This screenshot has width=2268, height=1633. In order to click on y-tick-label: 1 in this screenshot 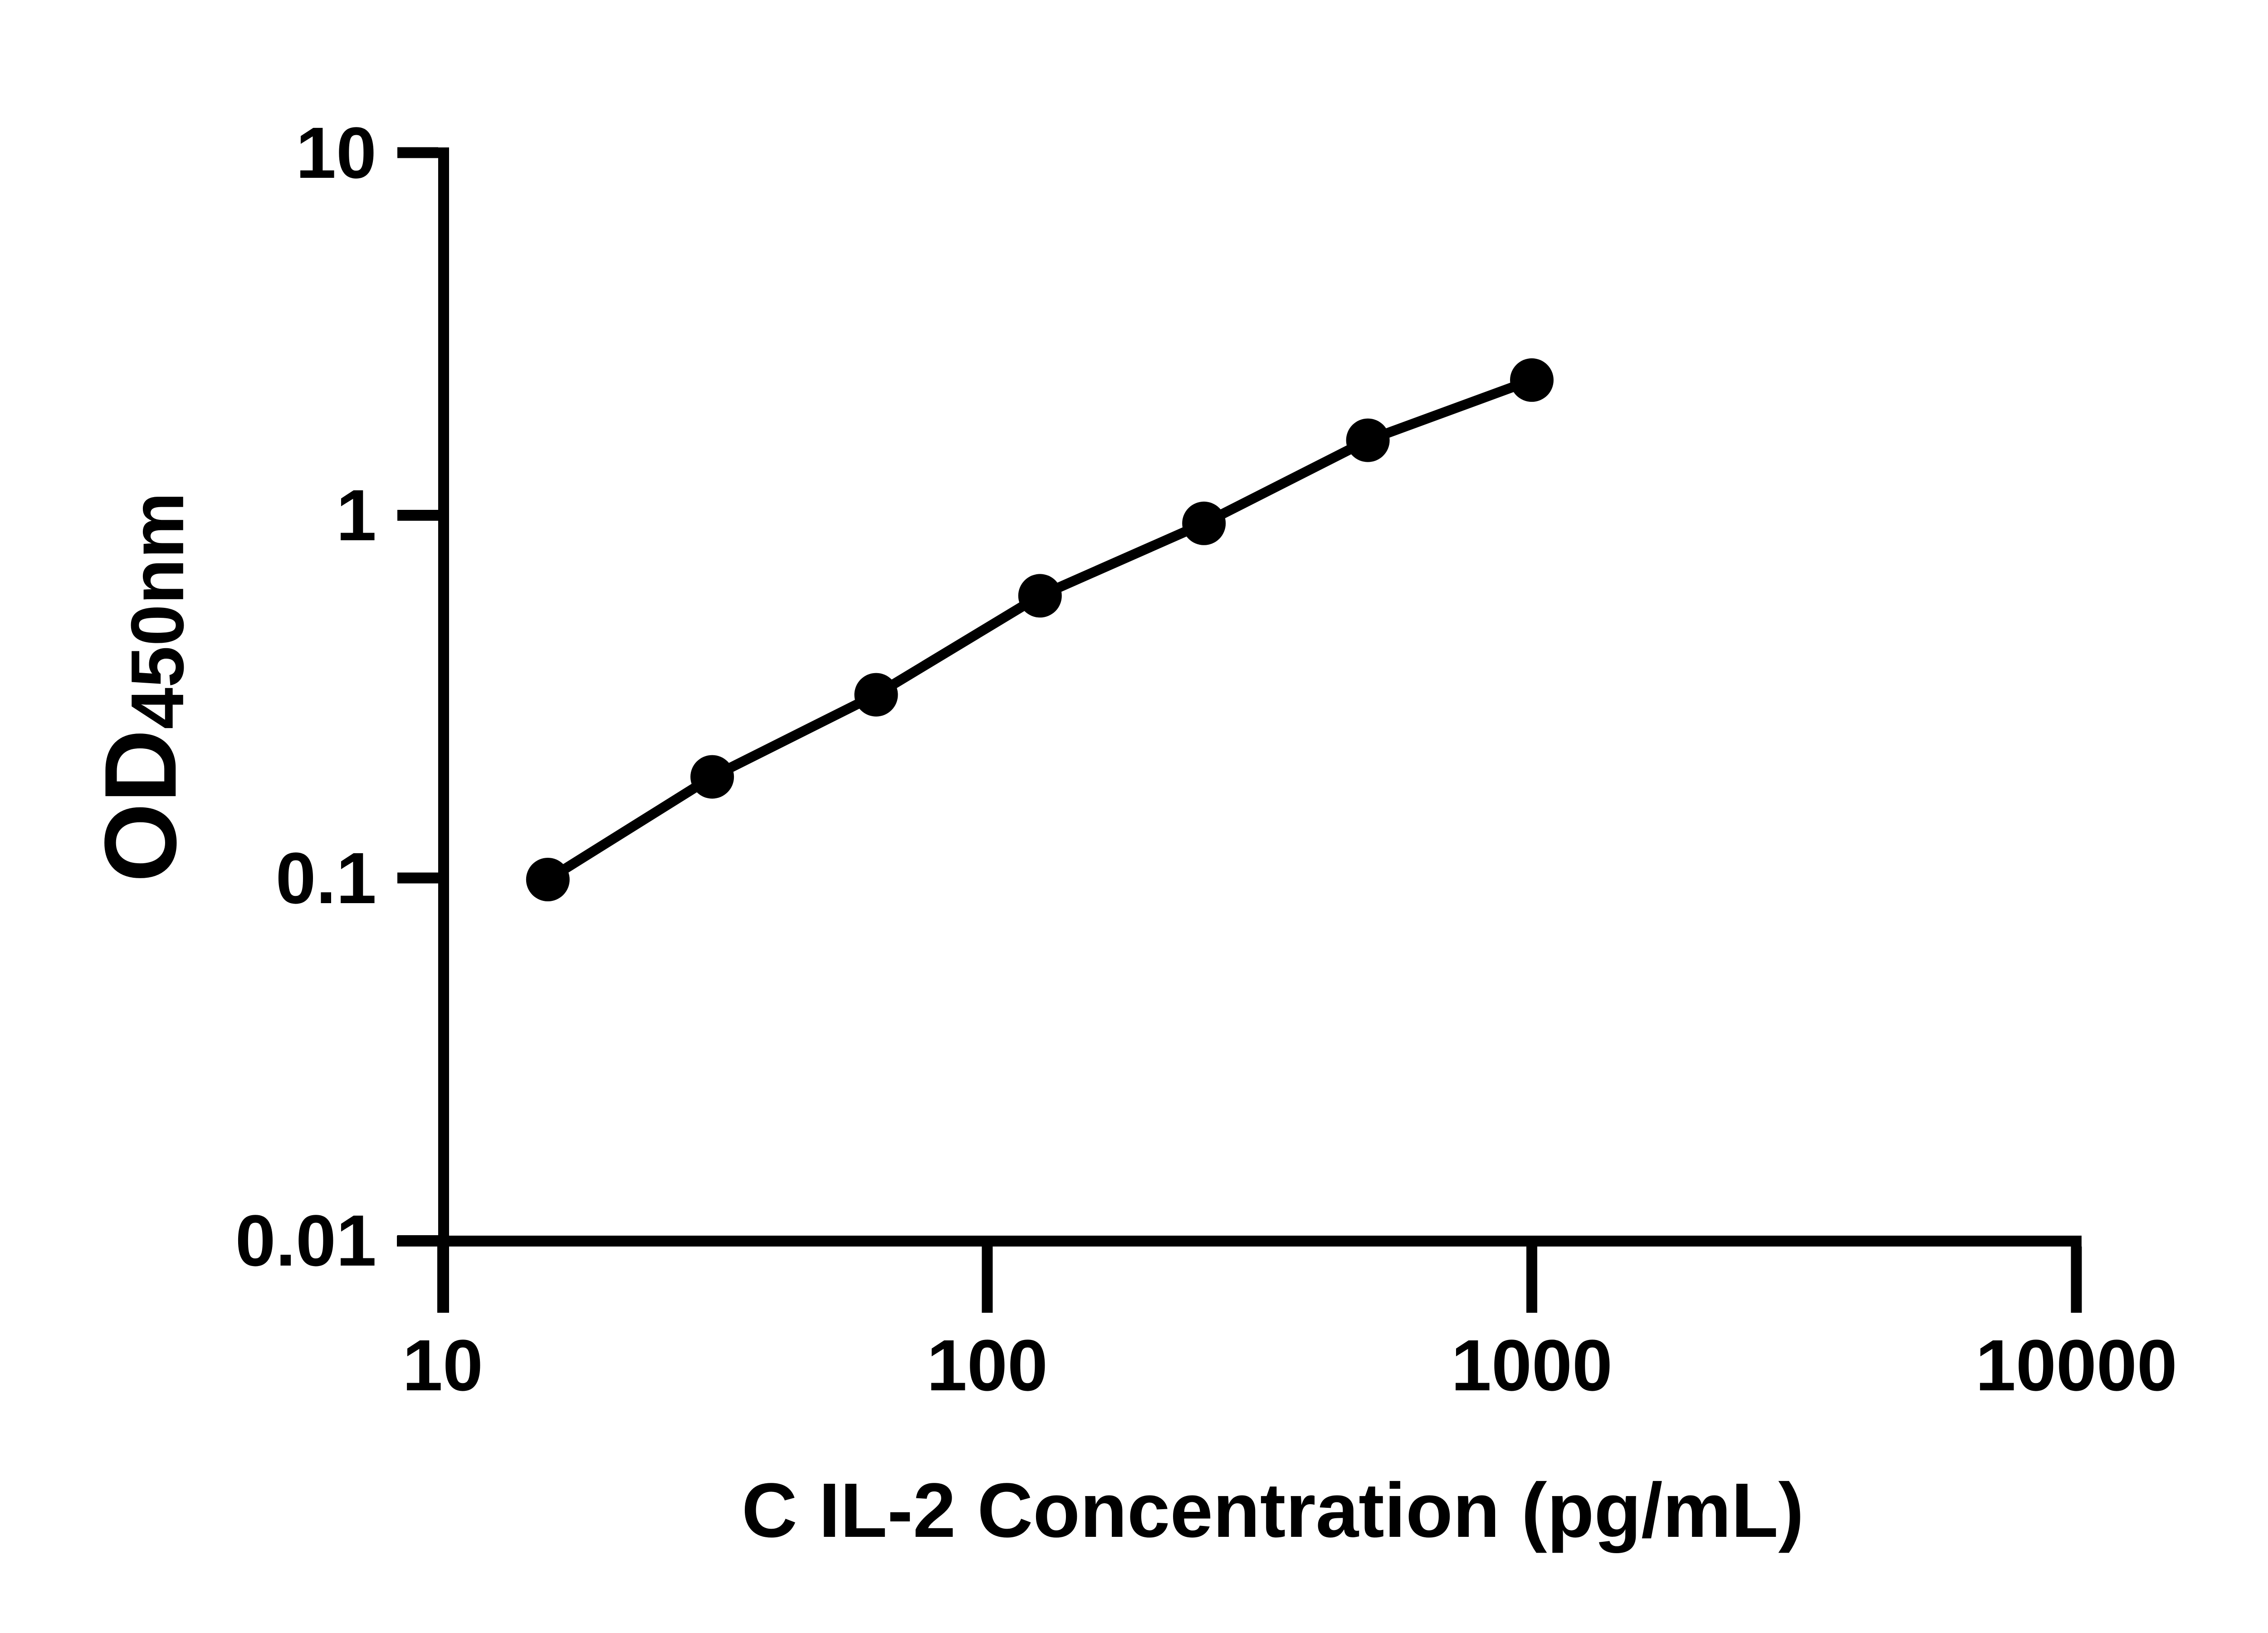, I will do `click(356, 515)`.